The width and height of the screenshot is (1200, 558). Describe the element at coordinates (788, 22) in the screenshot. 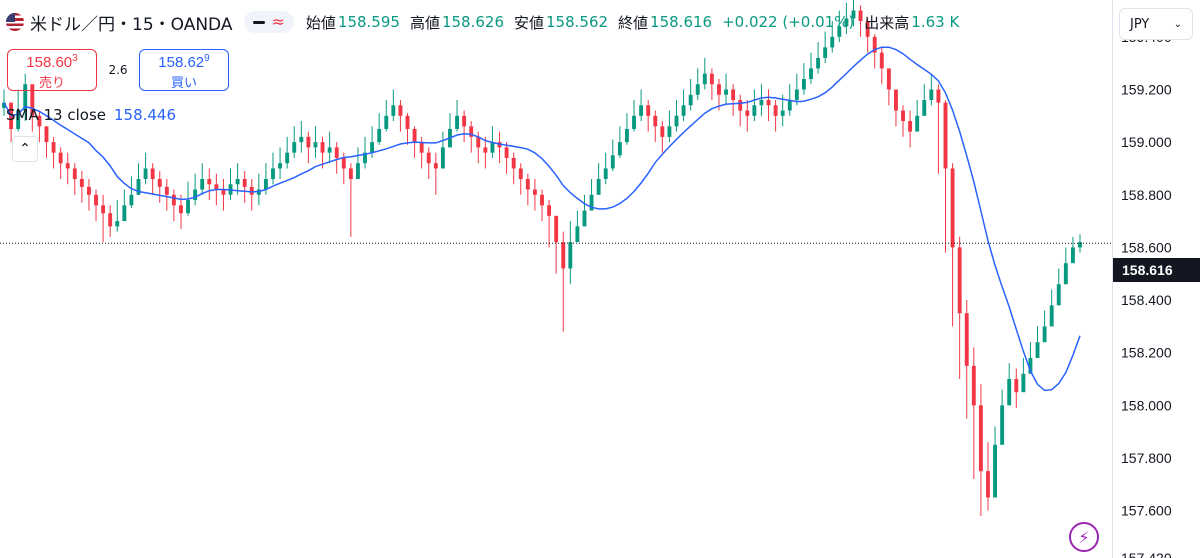

I see `ohlc-value: +0.022 (+0.01%)` at that location.